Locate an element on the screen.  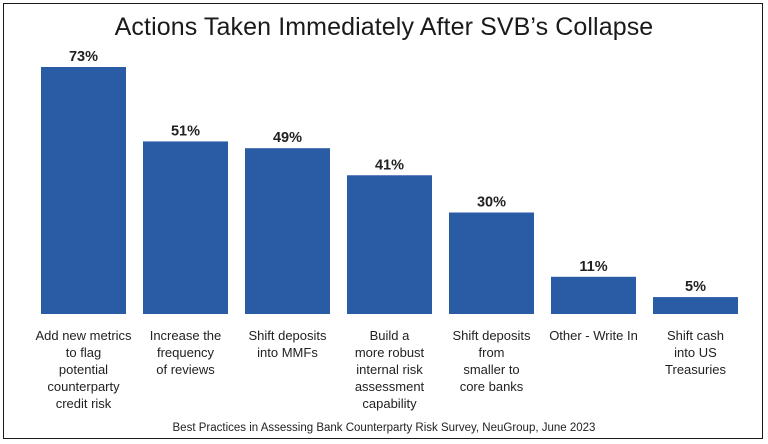
value-label-1: 73% is located at coordinates (83, 57).